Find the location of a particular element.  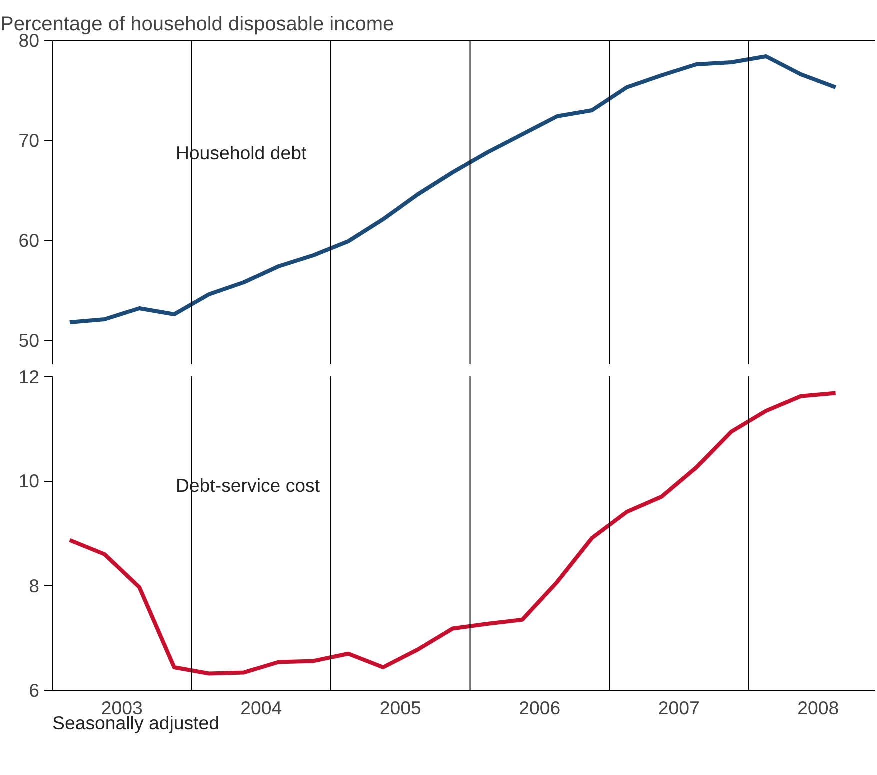

x-tick-label: 2007 is located at coordinates (679, 708).